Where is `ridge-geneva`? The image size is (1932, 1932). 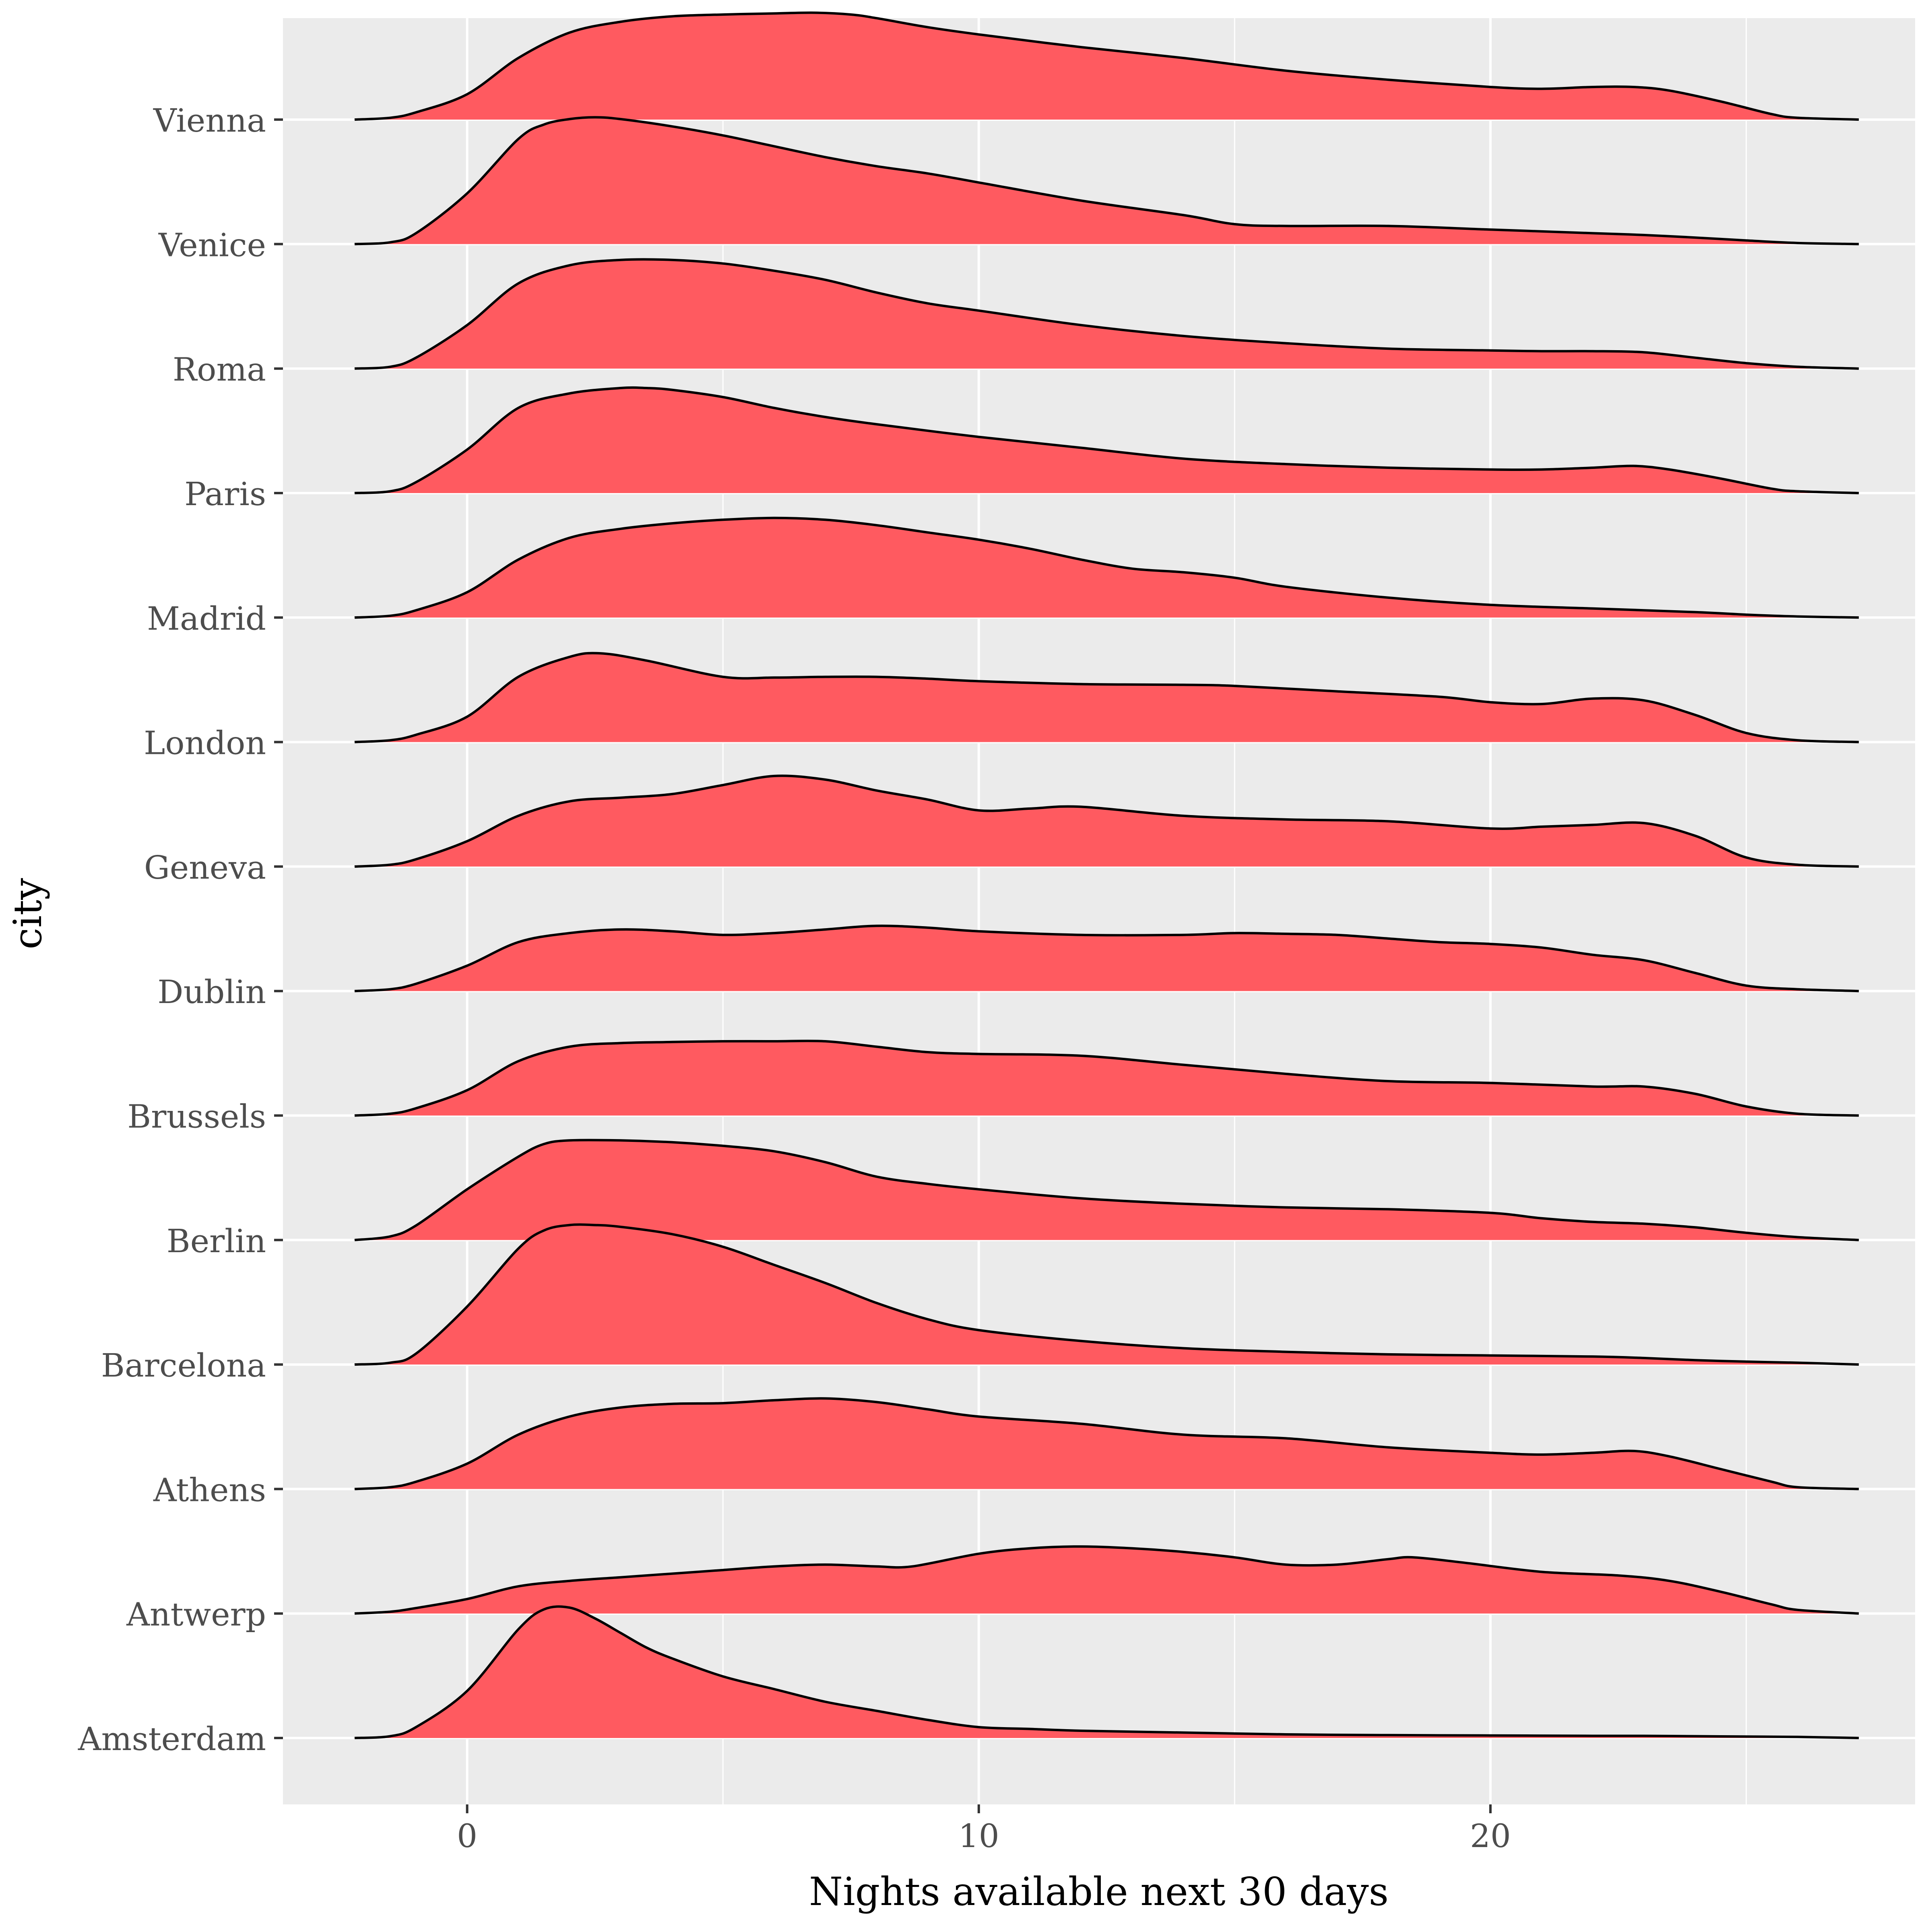
ridge-geneva is located at coordinates (1106, 821).